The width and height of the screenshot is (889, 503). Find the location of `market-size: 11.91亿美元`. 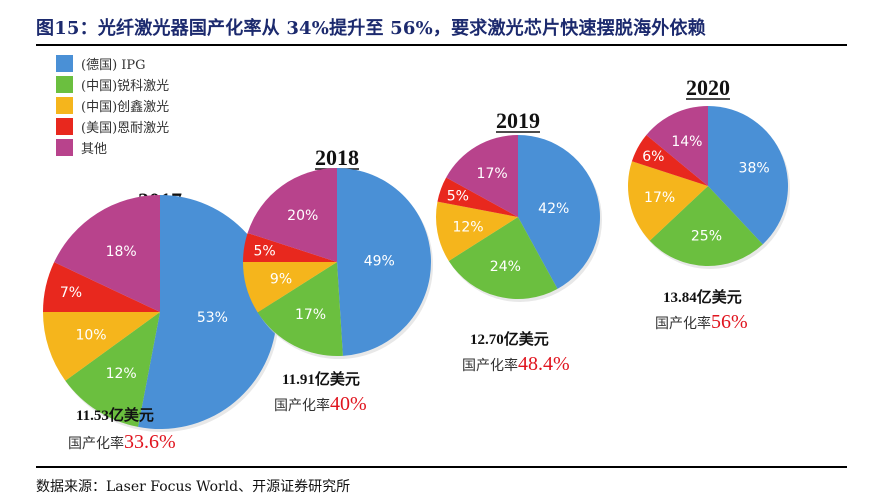

market-size: 11.91亿美元 is located at coordinates (321, 379).